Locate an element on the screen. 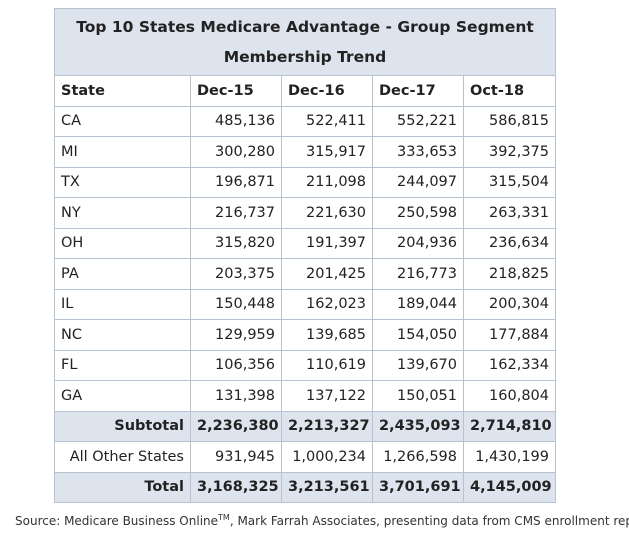 This screenshot has height=540, width=629. table-row: TX 196,871 211,098 244,097 315,504 is located at coordinates (305, 182).